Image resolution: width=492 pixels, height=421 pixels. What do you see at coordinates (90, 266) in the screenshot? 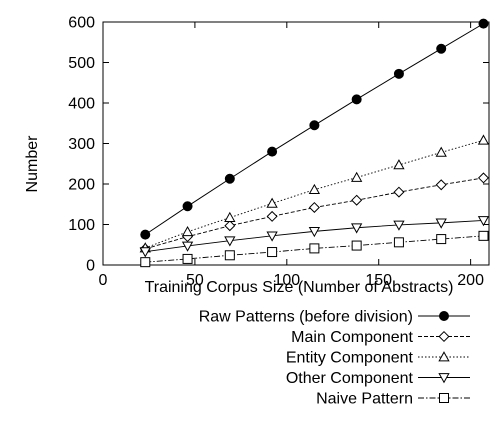
I see `y-tick-label: 0` at bounding box center [90, 266].